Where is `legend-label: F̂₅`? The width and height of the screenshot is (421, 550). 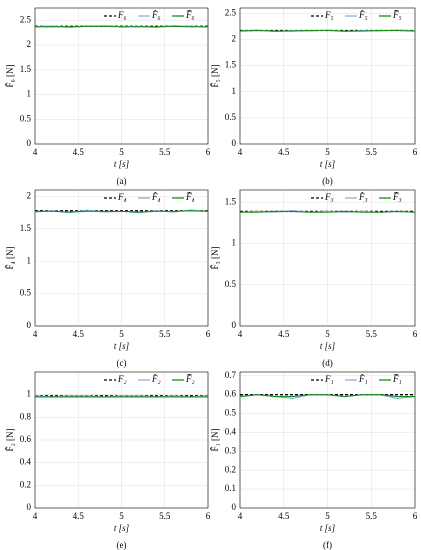
legend-label: F̂₅ is located at coordinates (363, 15).